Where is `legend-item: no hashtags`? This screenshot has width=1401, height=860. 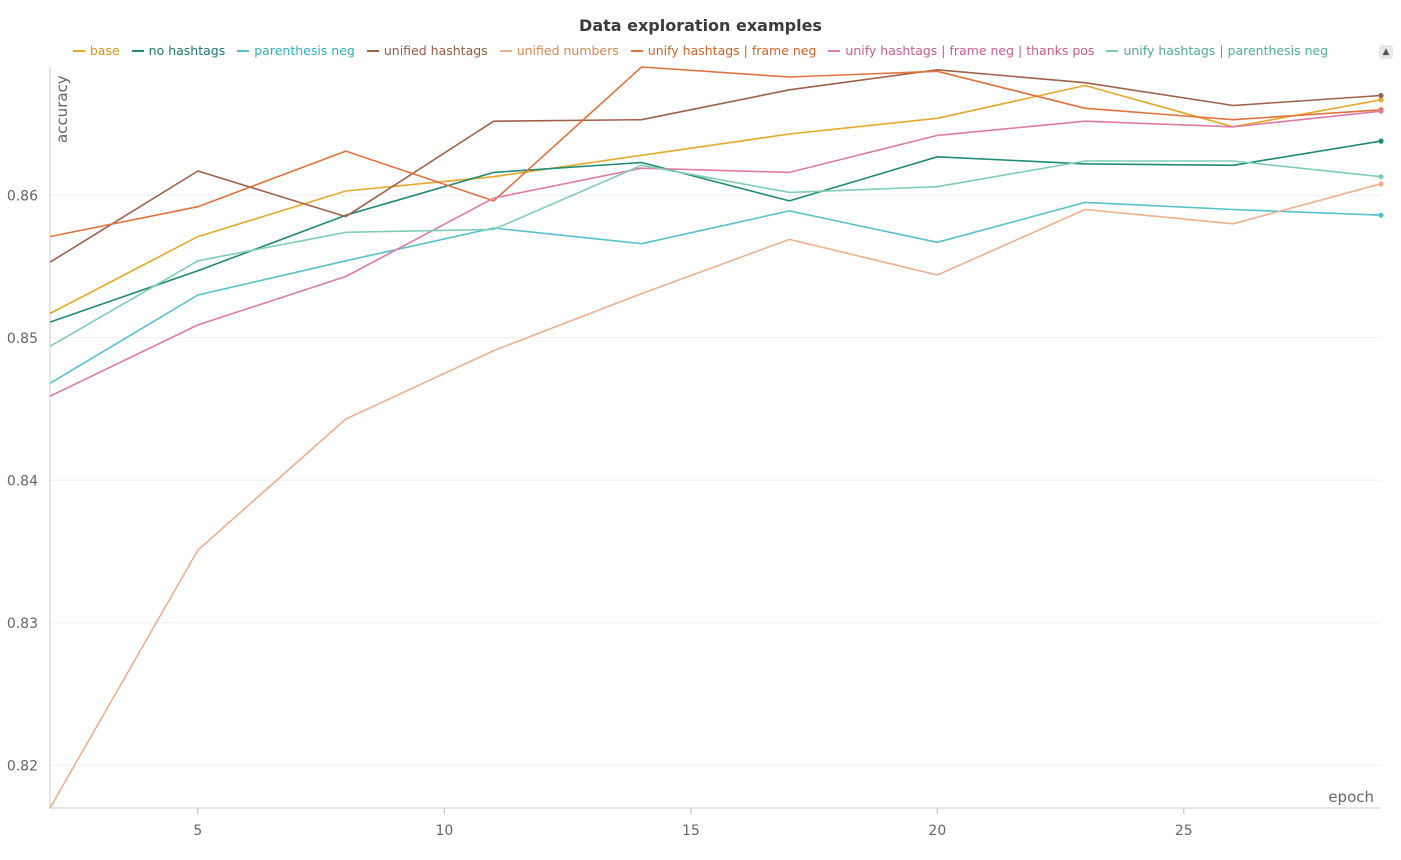
legend-item: no hashtags is located at coordinates (178, 50).